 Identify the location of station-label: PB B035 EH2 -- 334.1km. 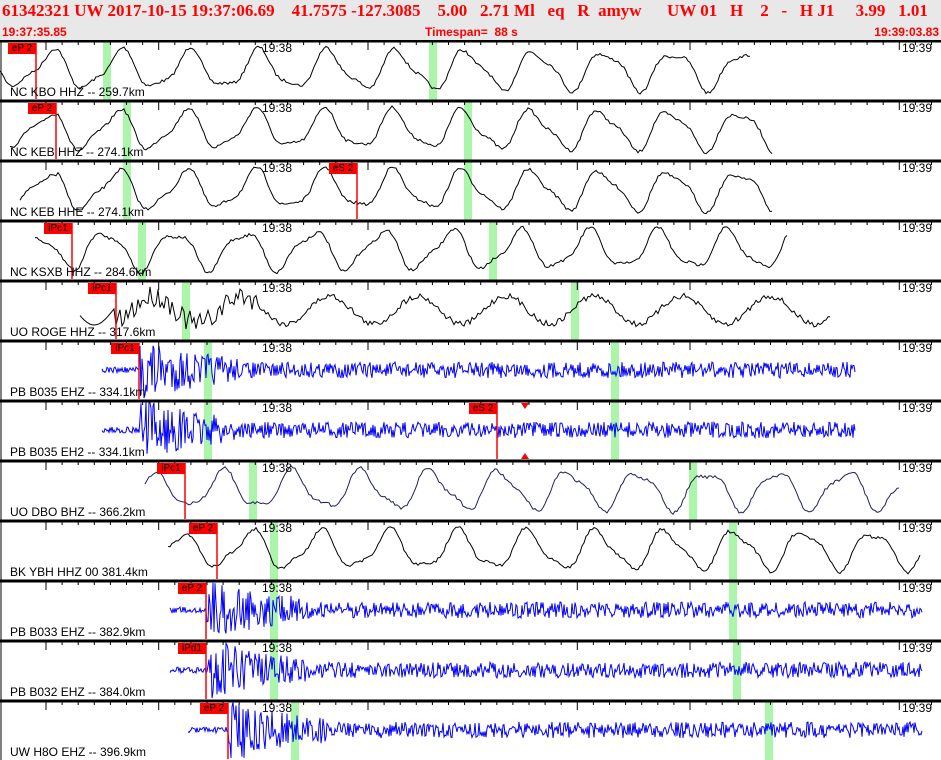
(77, 452).